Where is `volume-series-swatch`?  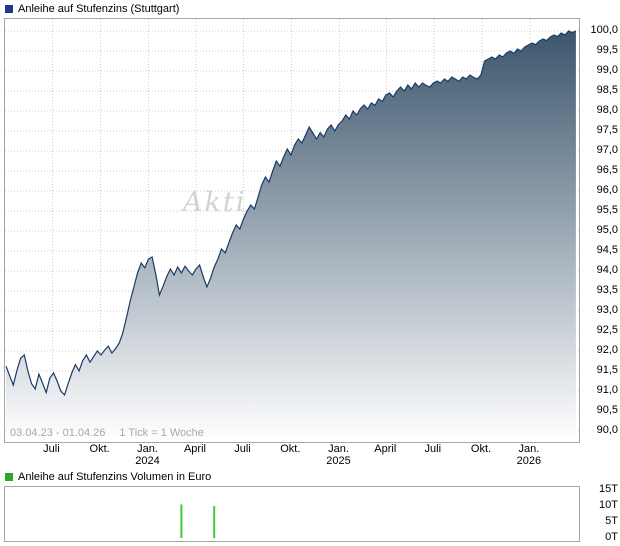
volume-series-swatch is located at coordinates (9, 477).